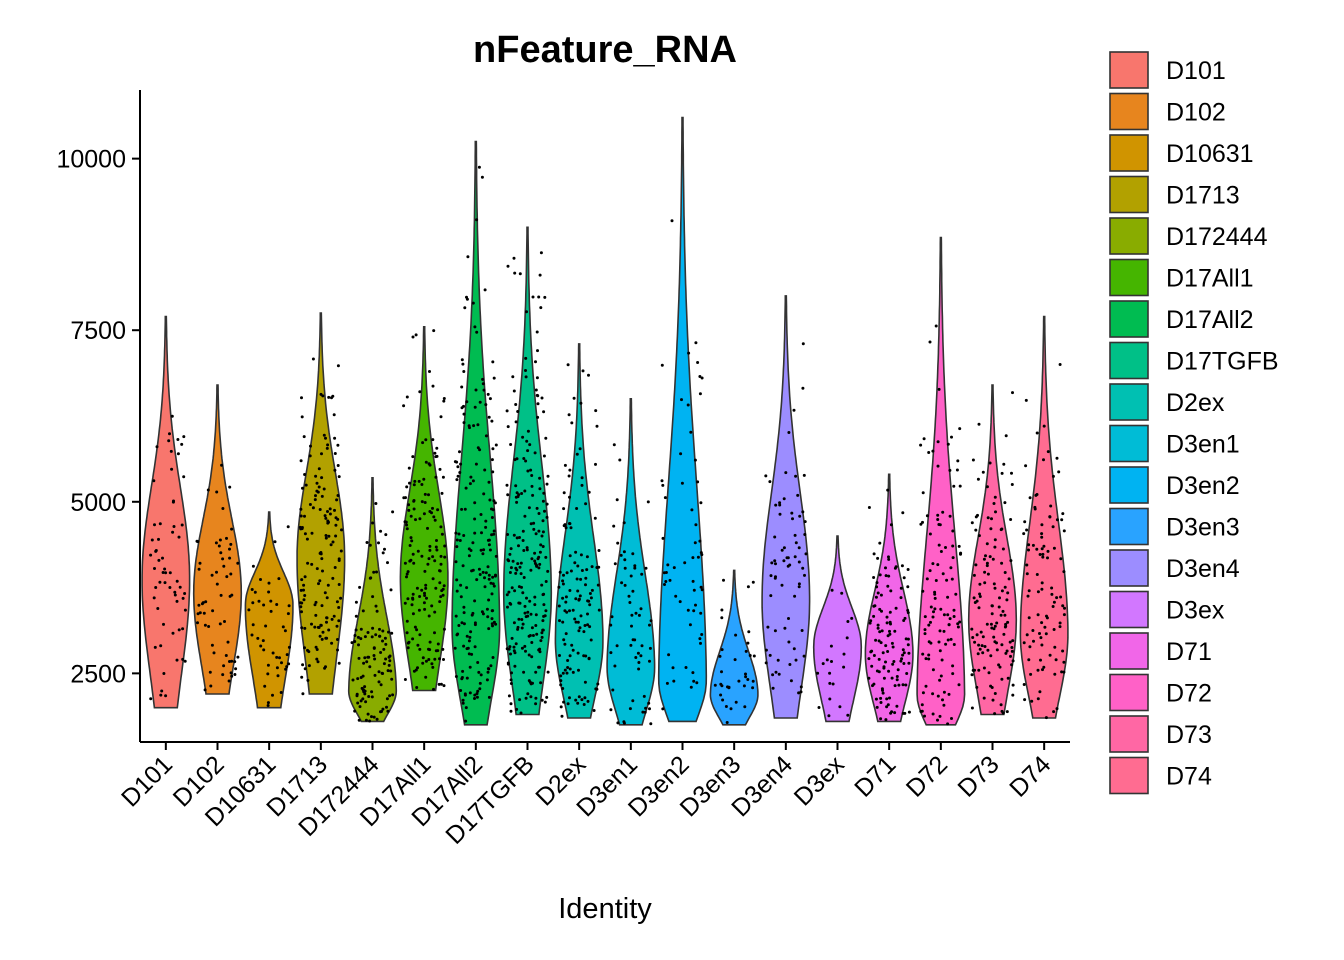 This screenshot has width=1344, height=960. I want to click on violin-D10631, so click(269, 610).